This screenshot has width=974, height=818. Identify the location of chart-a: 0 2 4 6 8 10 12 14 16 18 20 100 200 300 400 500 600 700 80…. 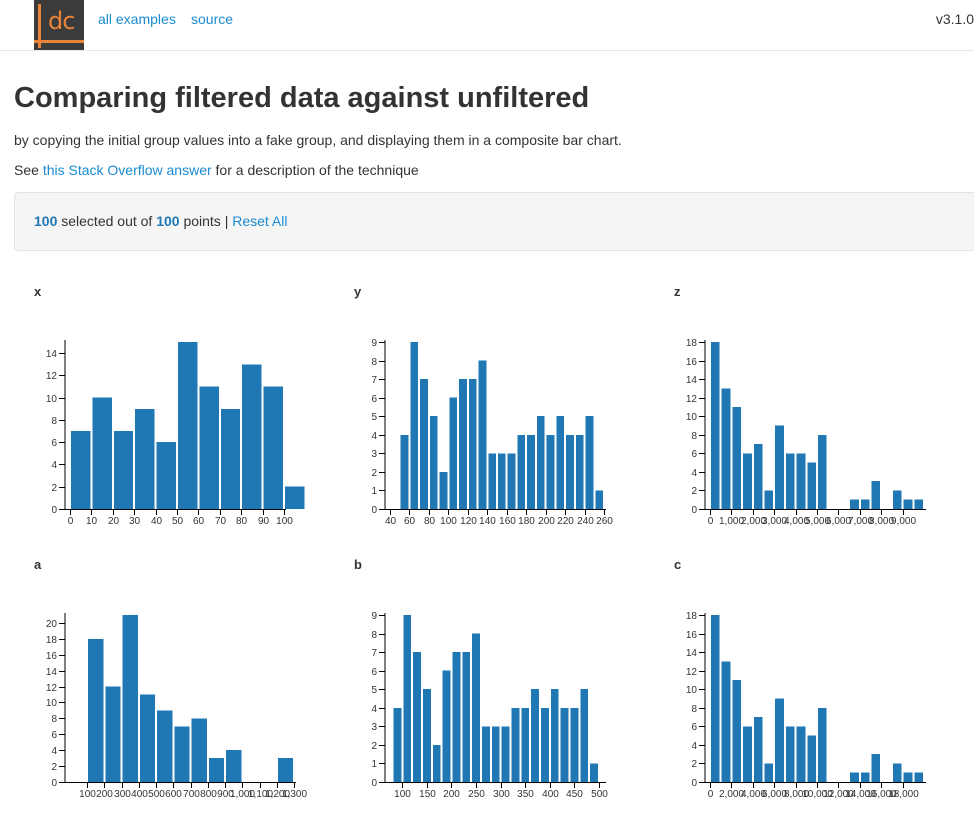
(177, 706).